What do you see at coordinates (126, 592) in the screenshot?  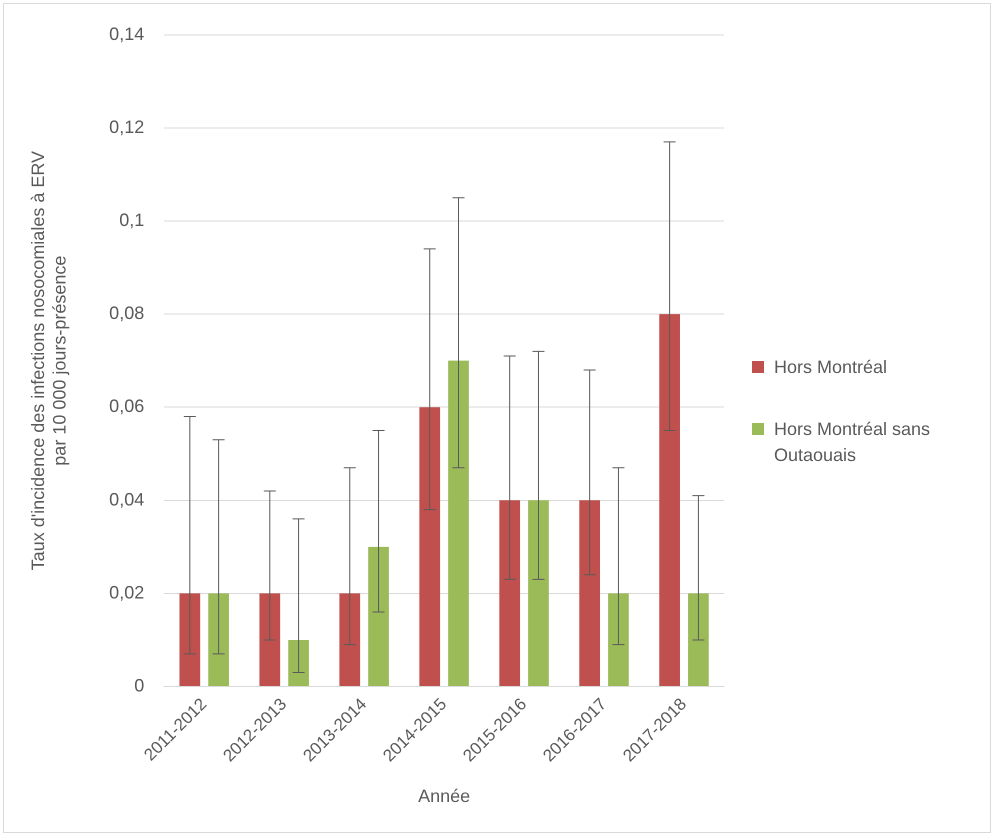 I see `y-tick-label: 0,02` at bounding box center [126, 592].